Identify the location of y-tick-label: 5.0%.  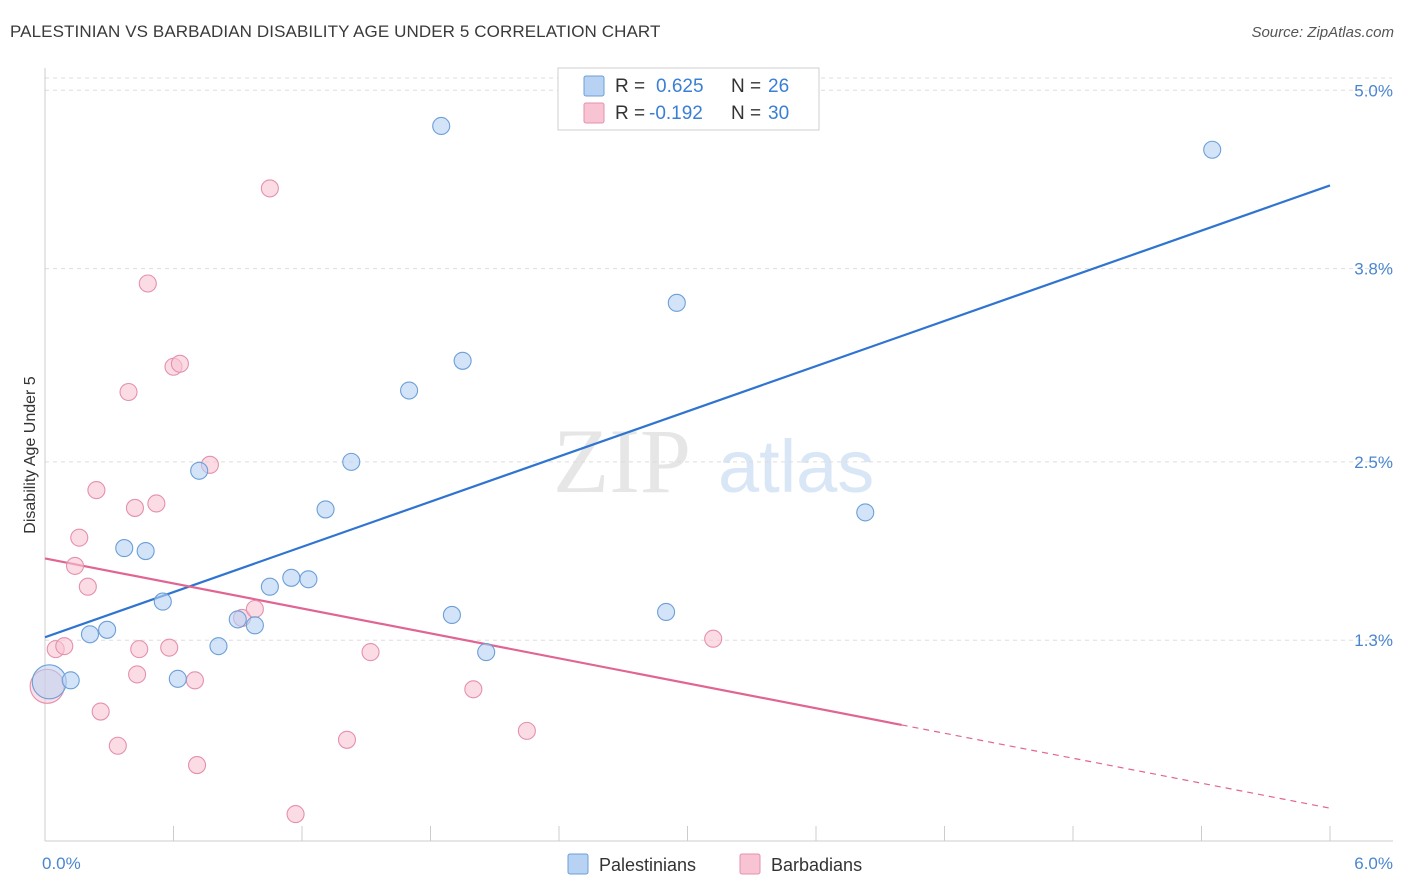
(1373, 90).